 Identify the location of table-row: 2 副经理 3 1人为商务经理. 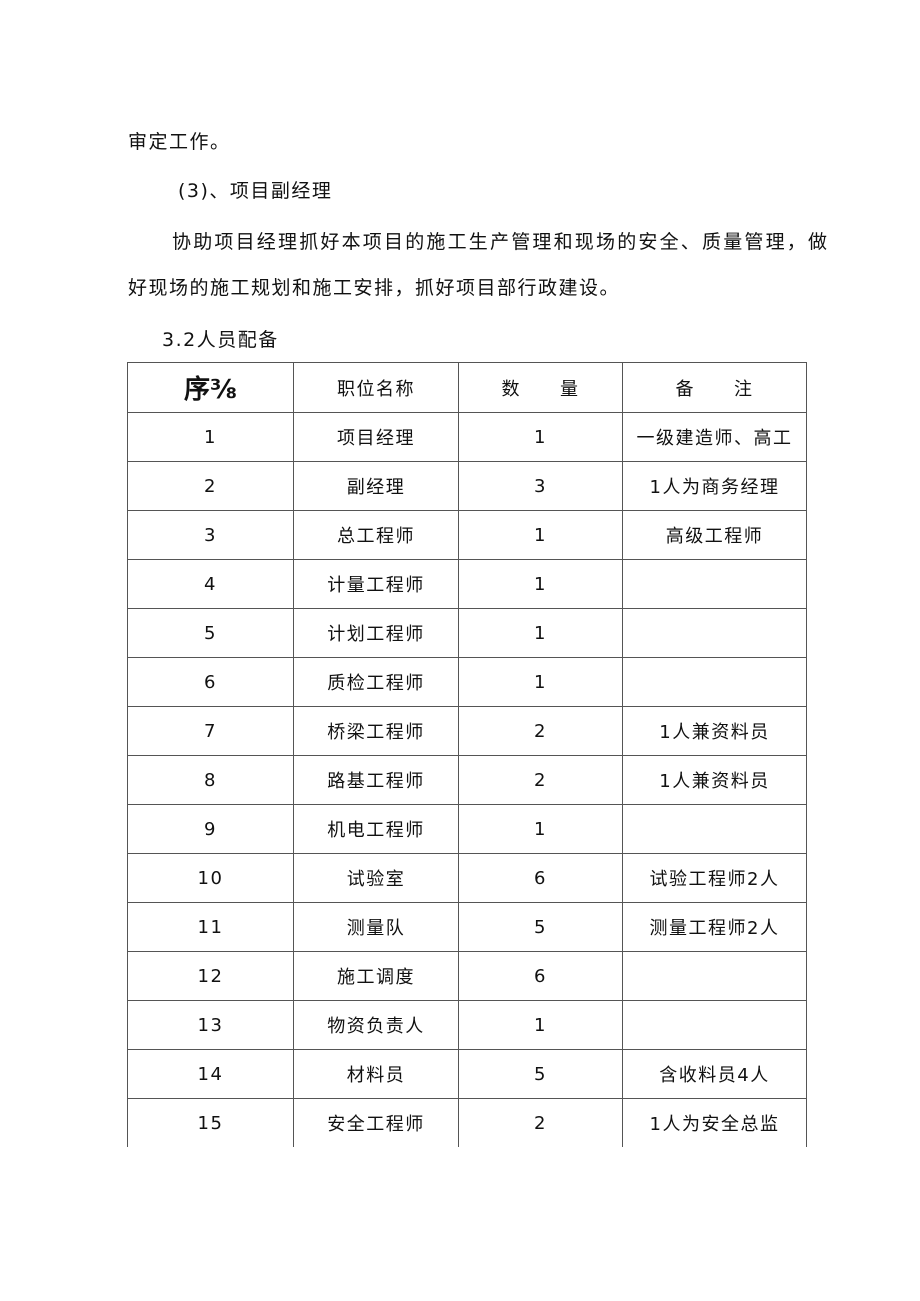
(467, 486).